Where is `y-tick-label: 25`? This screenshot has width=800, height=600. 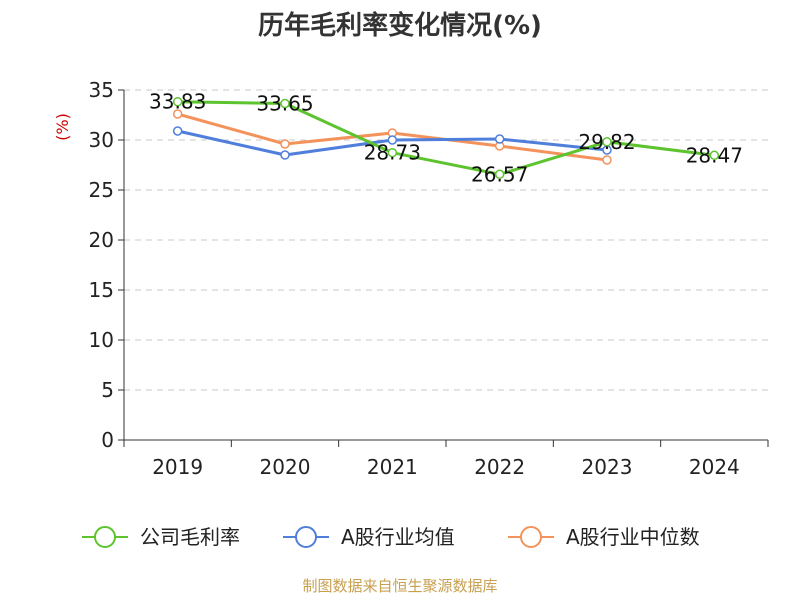 y-tick-label: 25 is located at coordinates (101, 190).